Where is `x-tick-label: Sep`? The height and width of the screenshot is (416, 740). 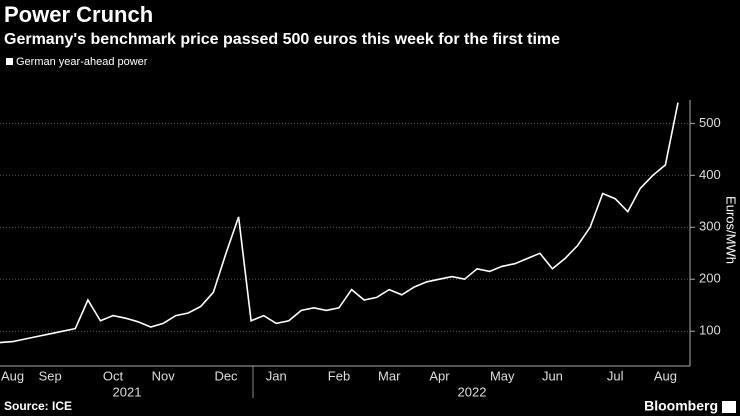 x-tick-label: Sep is located at coordinates (50, 375).